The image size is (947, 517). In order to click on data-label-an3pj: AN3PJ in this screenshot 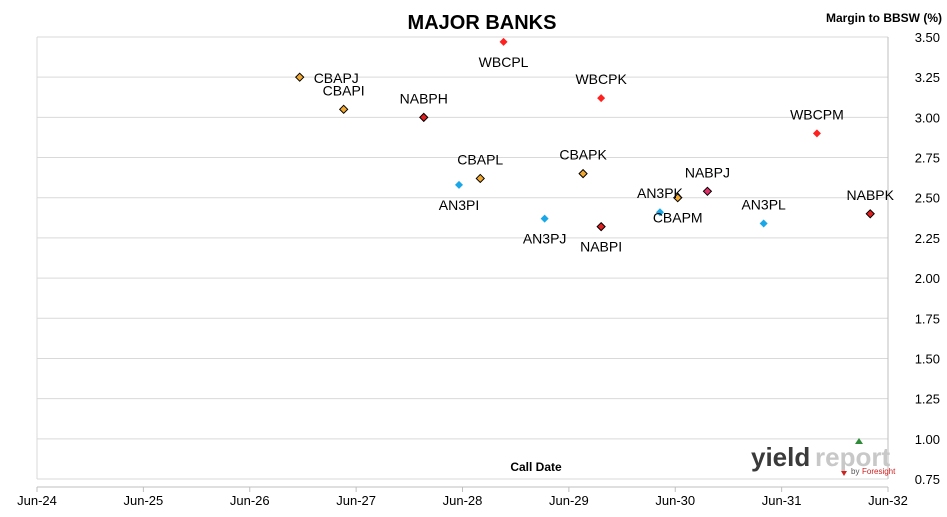, I will do `click(545, 239)`.